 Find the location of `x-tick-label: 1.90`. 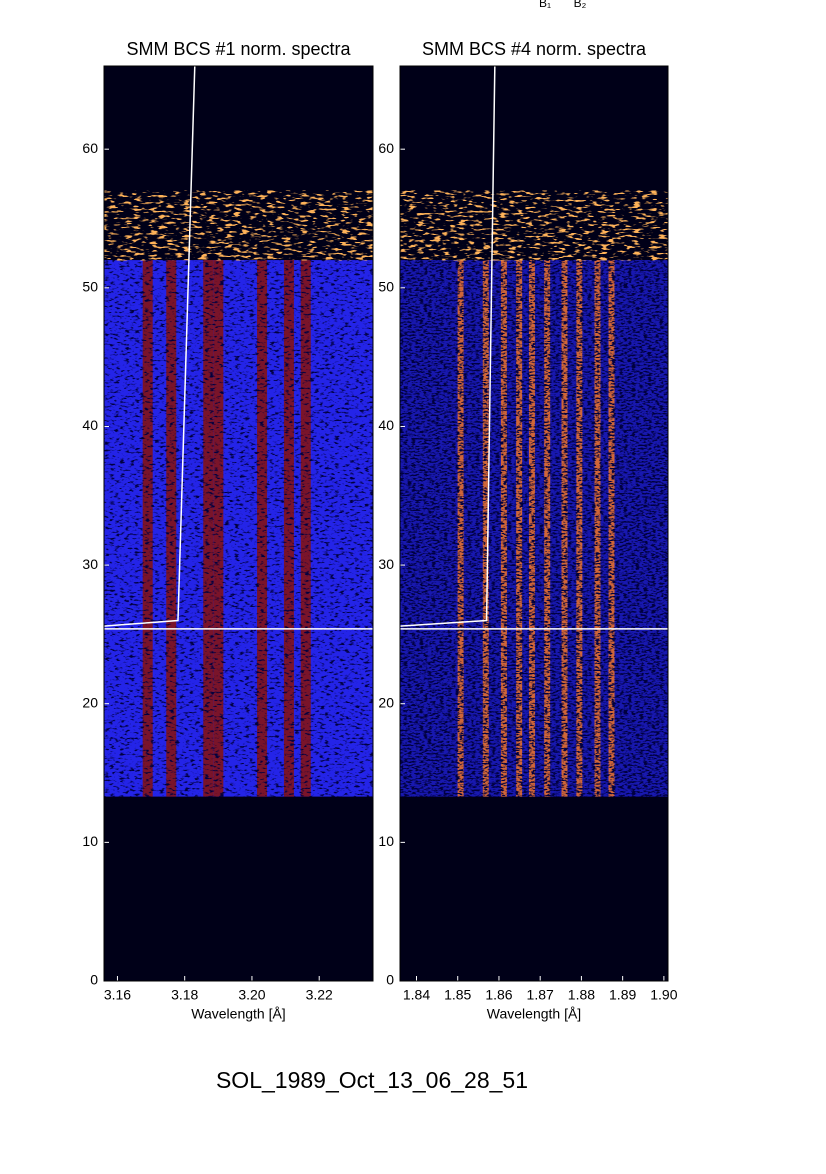

x-tick-label: 1.90 is located at coordinates (663, 995).